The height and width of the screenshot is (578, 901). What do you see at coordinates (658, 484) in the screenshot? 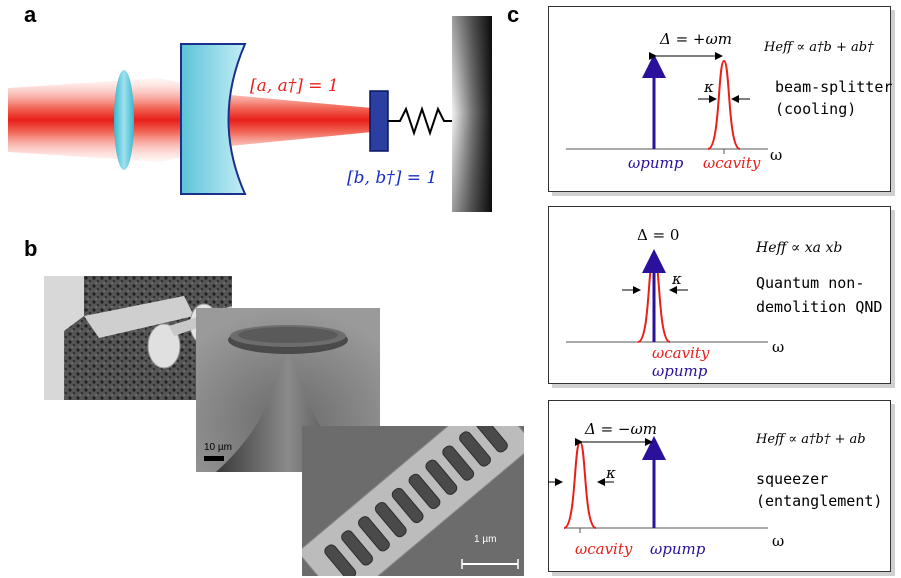
I see `spectrum-plot-squeezer` at bounding box center [658, 484].